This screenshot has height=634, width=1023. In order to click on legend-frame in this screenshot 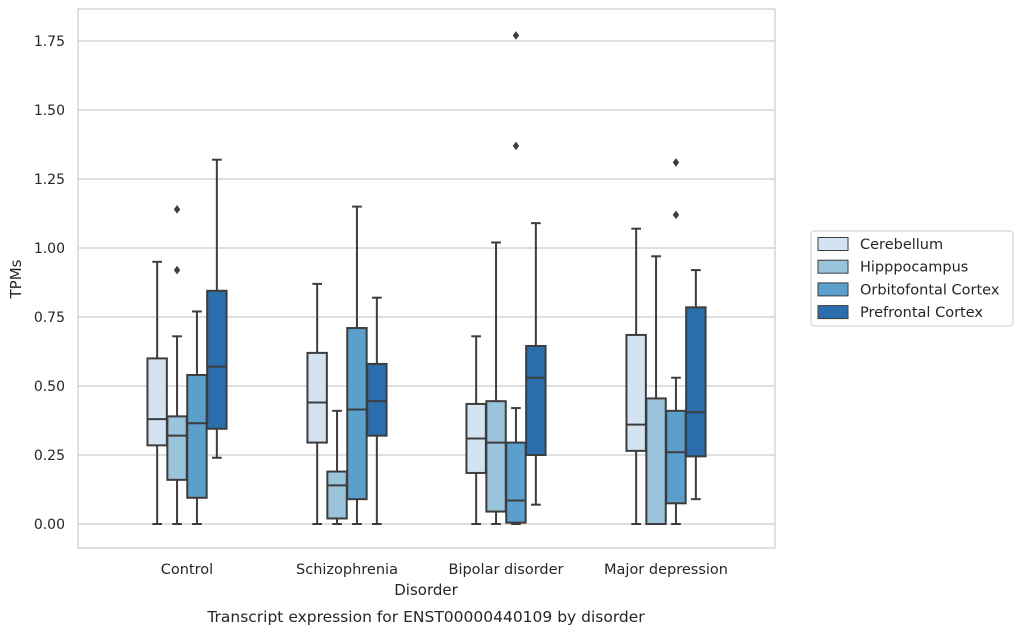, I will do `click(912, 278)`.